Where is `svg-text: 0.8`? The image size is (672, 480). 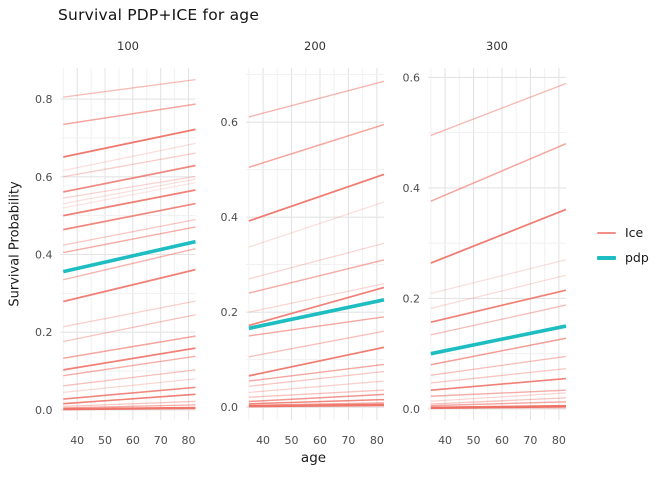 svg-text: 0.8 is located at coordinates (44, 99).